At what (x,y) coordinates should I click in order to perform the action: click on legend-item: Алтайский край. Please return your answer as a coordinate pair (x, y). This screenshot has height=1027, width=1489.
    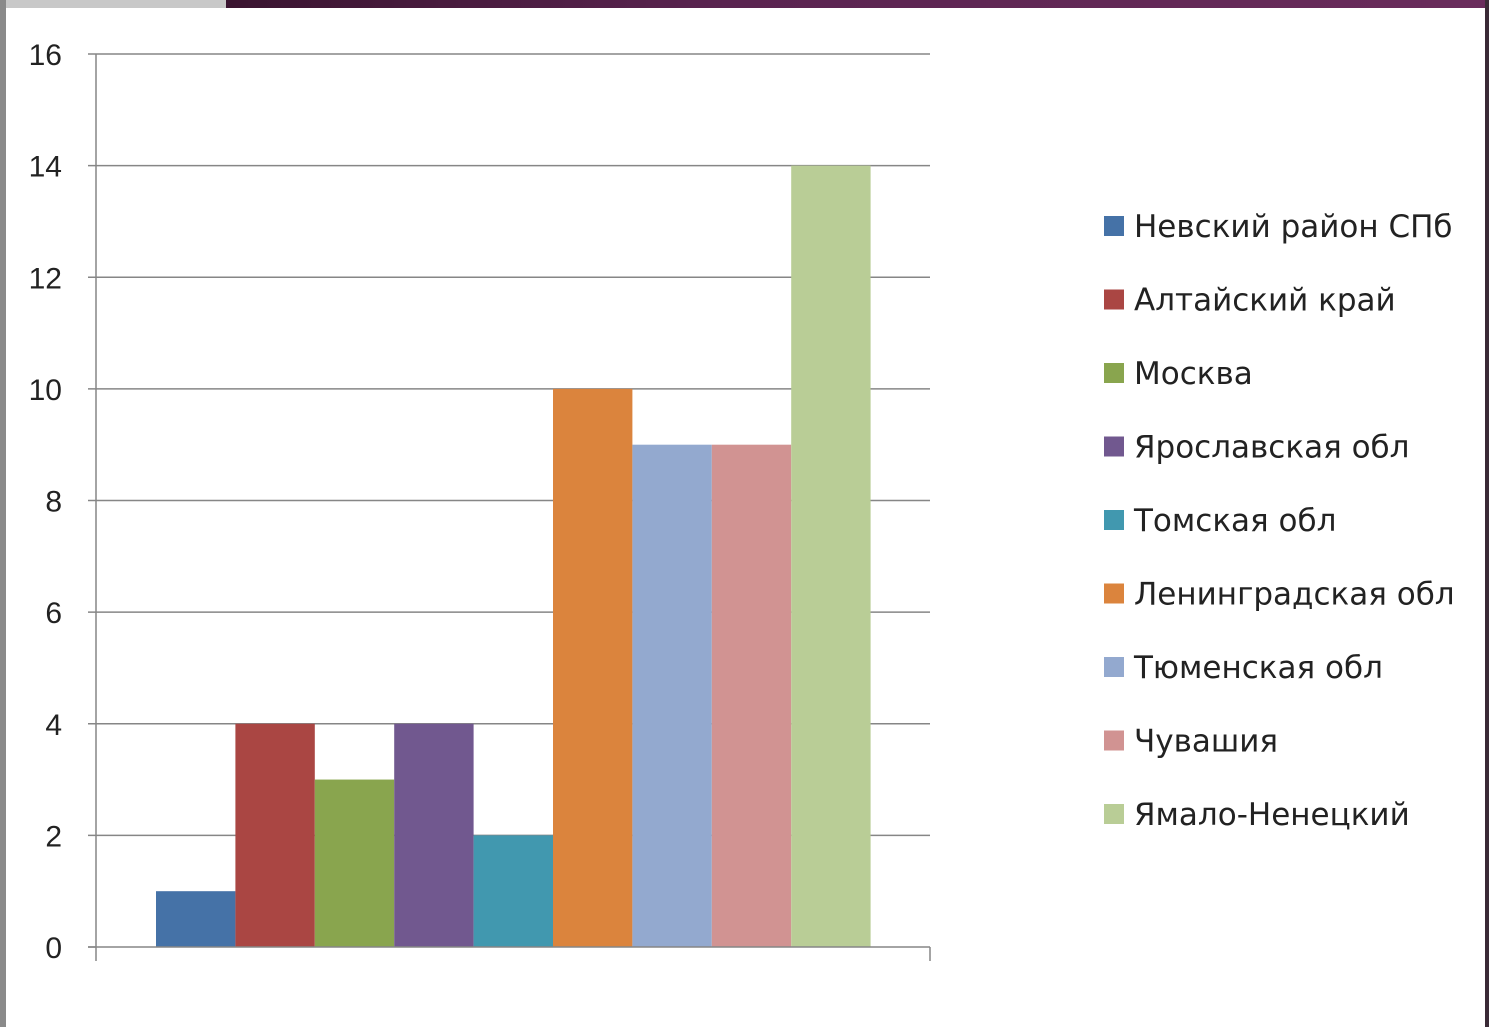
    Looking at the image, I should click on (1250, 301).